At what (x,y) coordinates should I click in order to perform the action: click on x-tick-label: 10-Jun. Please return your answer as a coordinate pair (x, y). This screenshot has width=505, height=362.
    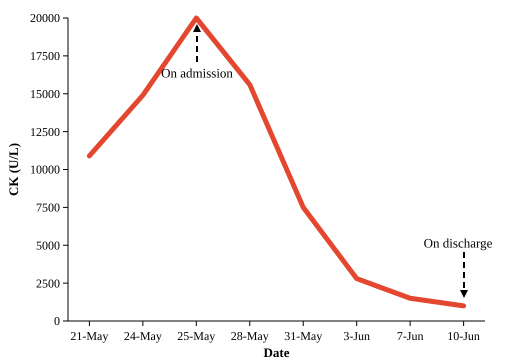
    Looking at the image, I should click on (463, 336).